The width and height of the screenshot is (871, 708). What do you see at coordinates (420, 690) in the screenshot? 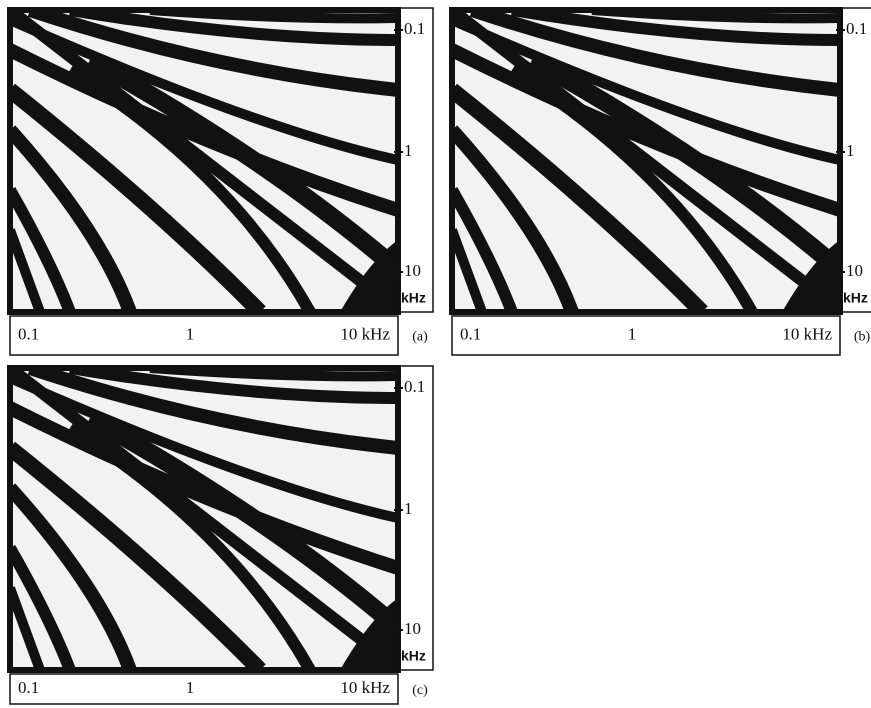
I see `panel-label: (c)` at bounding box center [420, 690].